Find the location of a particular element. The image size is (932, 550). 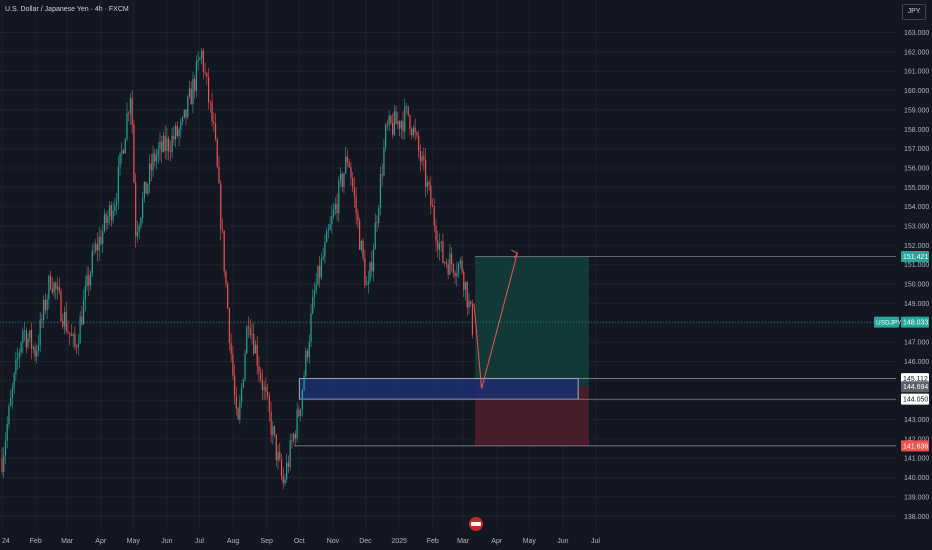

price-tick: 143.000 is located at coordinates (916, 420).